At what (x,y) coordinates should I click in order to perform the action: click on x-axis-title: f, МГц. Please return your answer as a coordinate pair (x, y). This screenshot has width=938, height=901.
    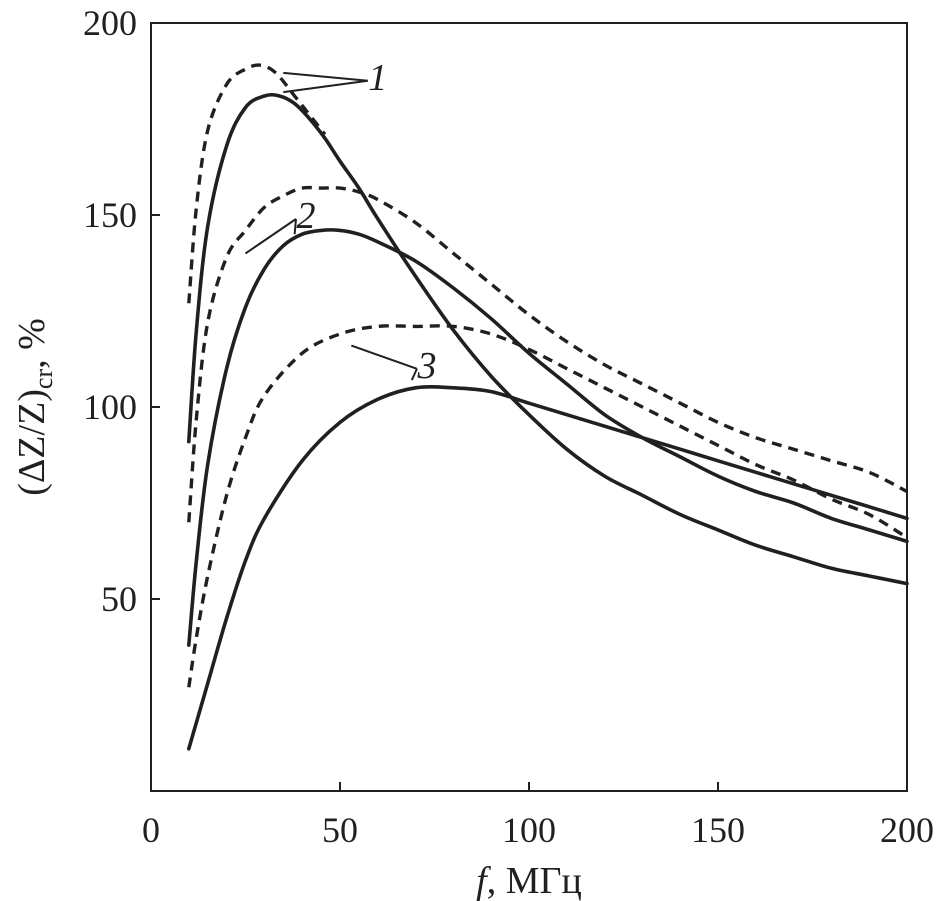
    Looking at the image, I should click on (529, 880).